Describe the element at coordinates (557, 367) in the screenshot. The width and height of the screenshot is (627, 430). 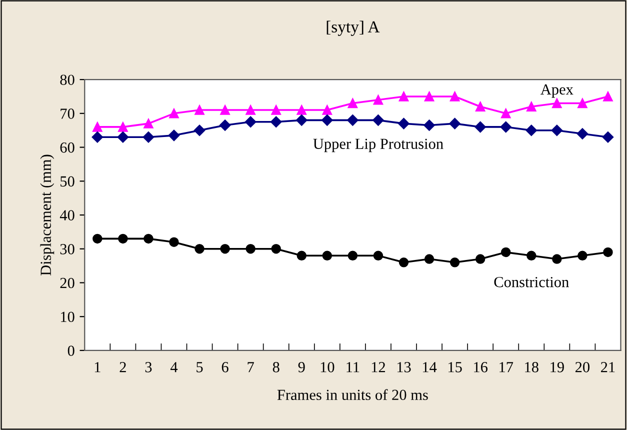
I see `x-tick-label: 19` at that location.